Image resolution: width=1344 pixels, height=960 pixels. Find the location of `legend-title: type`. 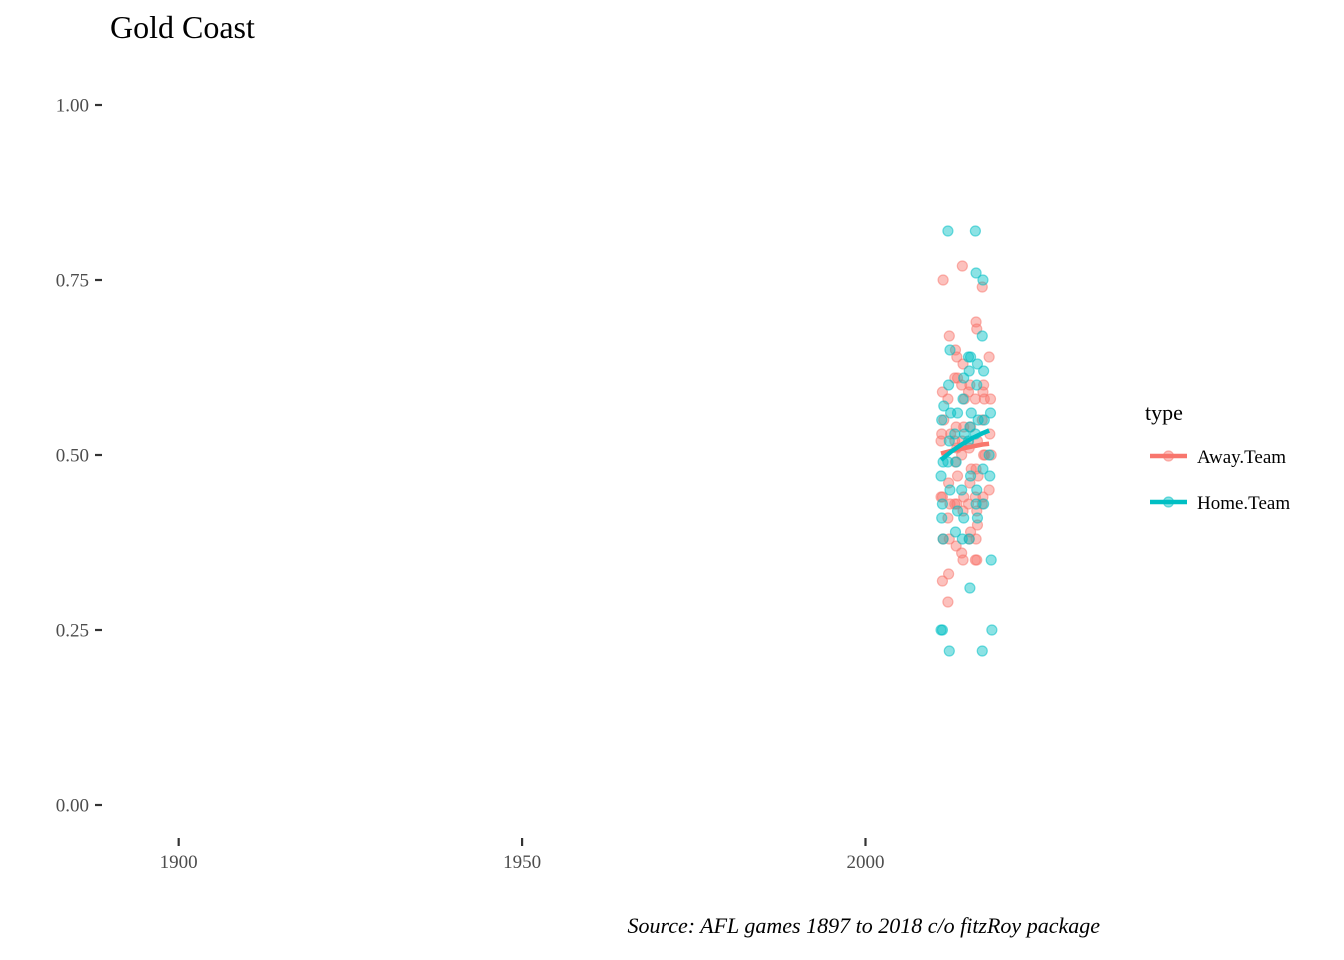

legend-title: type is located at coordinates (1164, 412).